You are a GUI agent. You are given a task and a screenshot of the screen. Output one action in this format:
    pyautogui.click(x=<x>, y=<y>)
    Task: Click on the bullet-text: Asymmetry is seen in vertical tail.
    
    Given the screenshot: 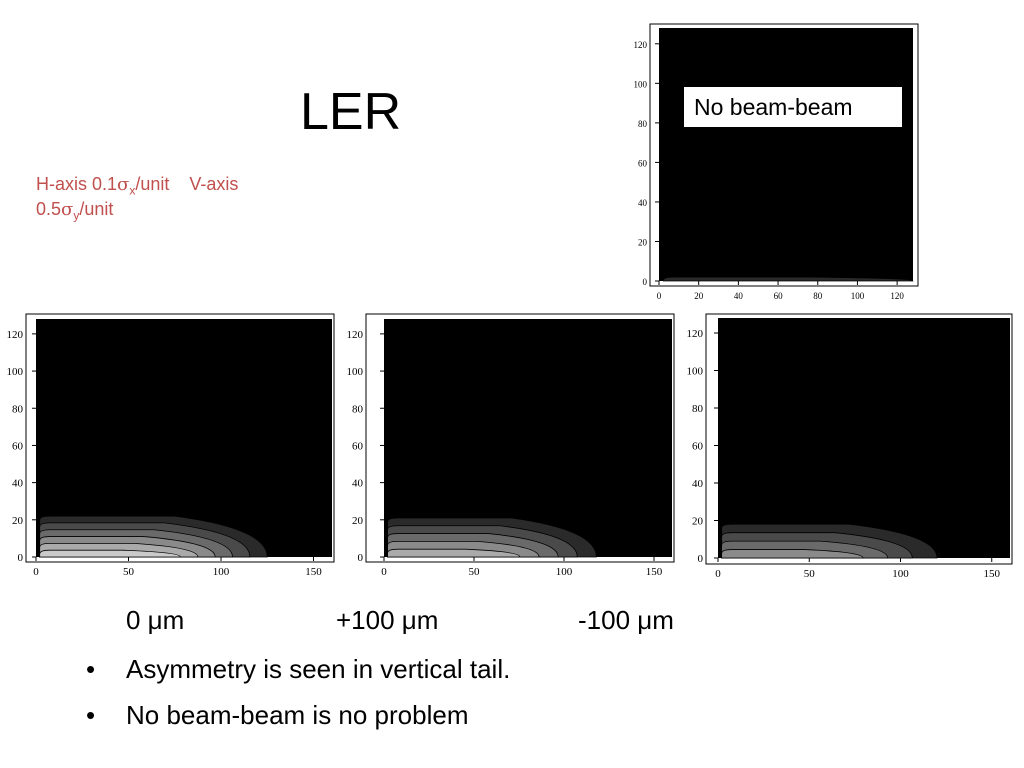 What is the action you would take?
    pyautogui.click(x=318, y=669)
    